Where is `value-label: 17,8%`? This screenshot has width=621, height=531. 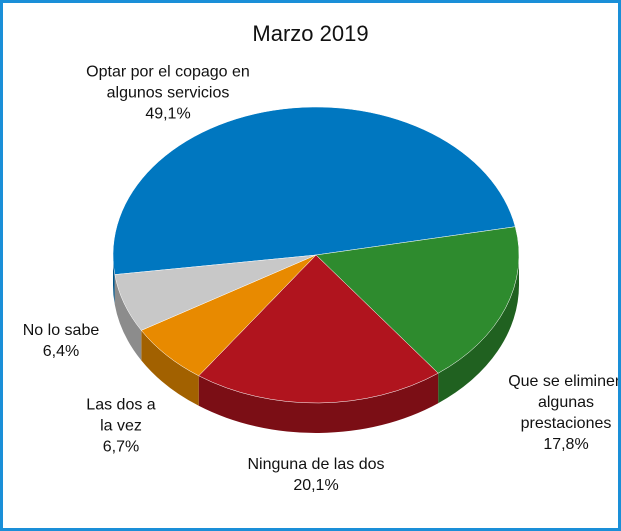
value-label: 17,8% is located at coordinates (566, 444).